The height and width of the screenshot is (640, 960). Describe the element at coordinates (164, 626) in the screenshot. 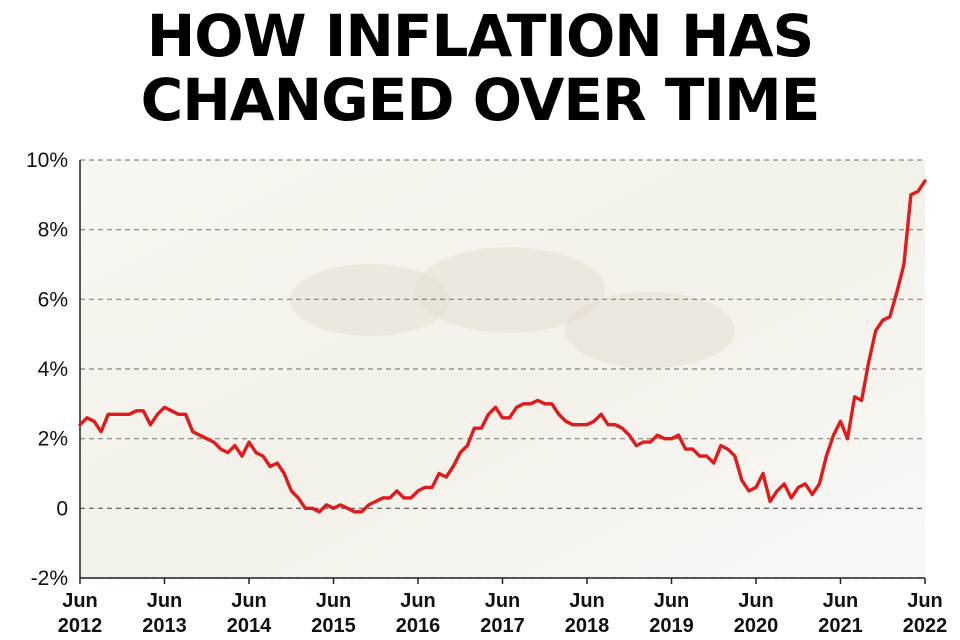

I see `x-tick-label-year: 2013` at that location.